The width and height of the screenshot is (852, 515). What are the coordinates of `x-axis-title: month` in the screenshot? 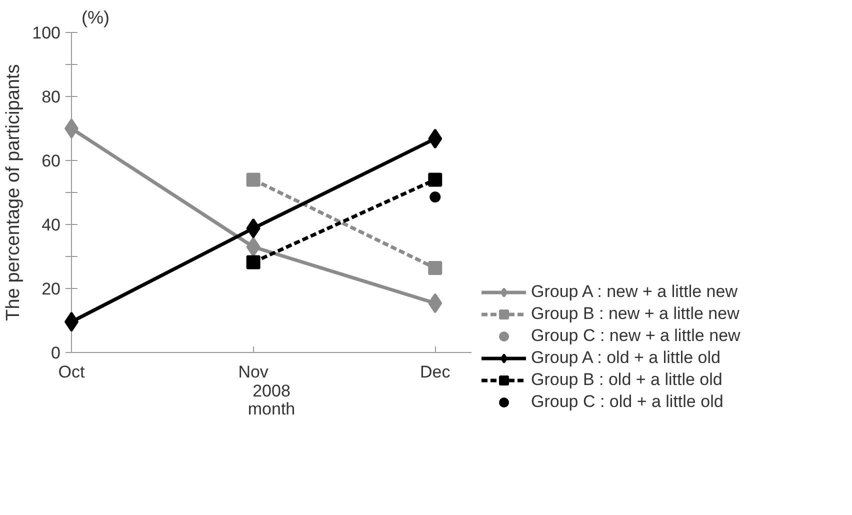 It's located at (272, 409).